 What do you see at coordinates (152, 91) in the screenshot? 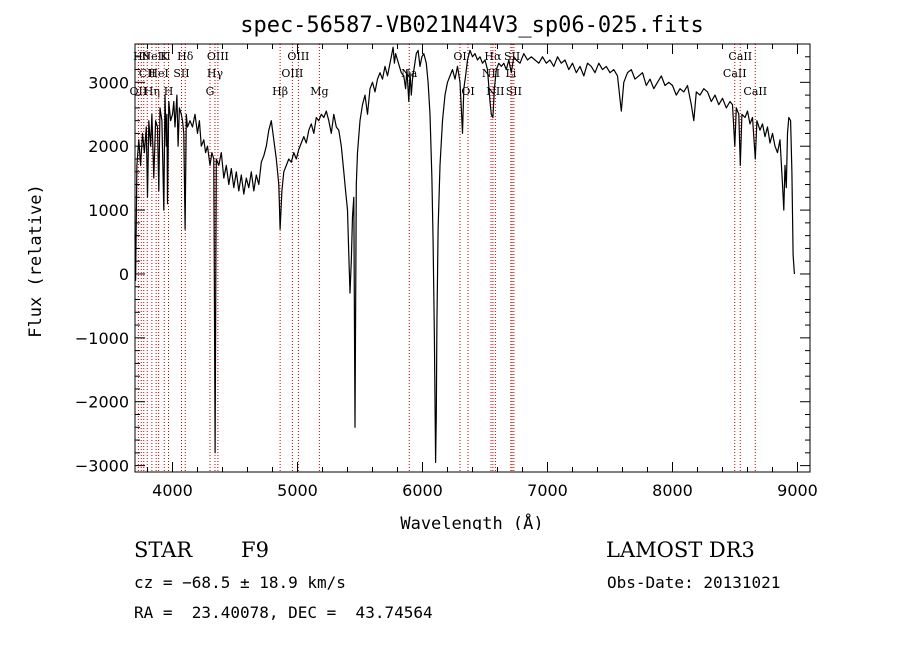
I see `marker-label: Hη` at bounding box center [152, 91].